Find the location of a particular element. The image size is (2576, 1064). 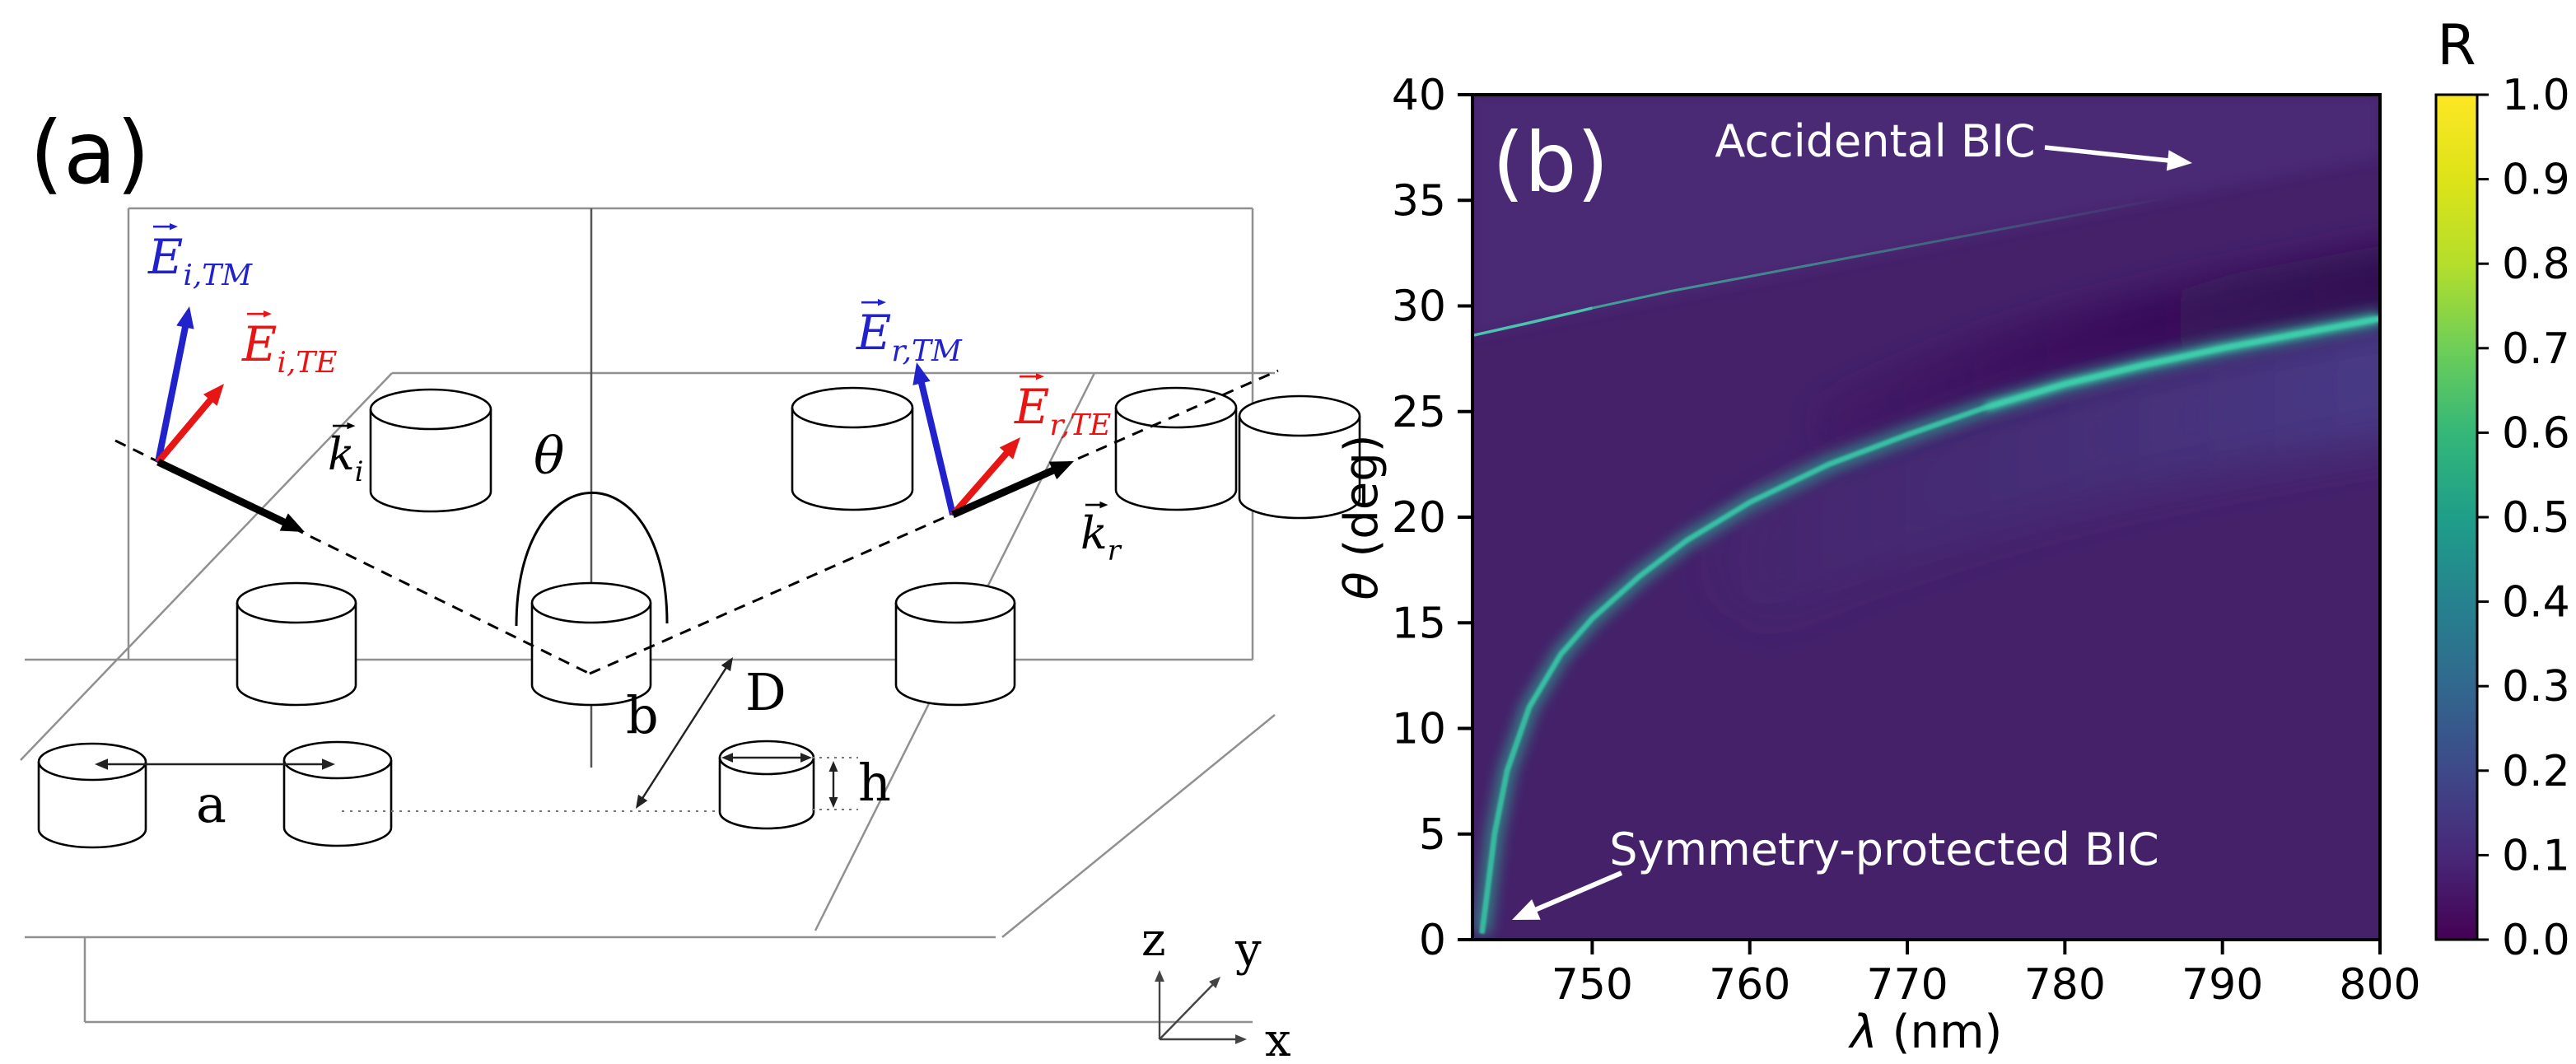

e-i-tm-label-sub: i,TM is located at coordinates (218, 275).